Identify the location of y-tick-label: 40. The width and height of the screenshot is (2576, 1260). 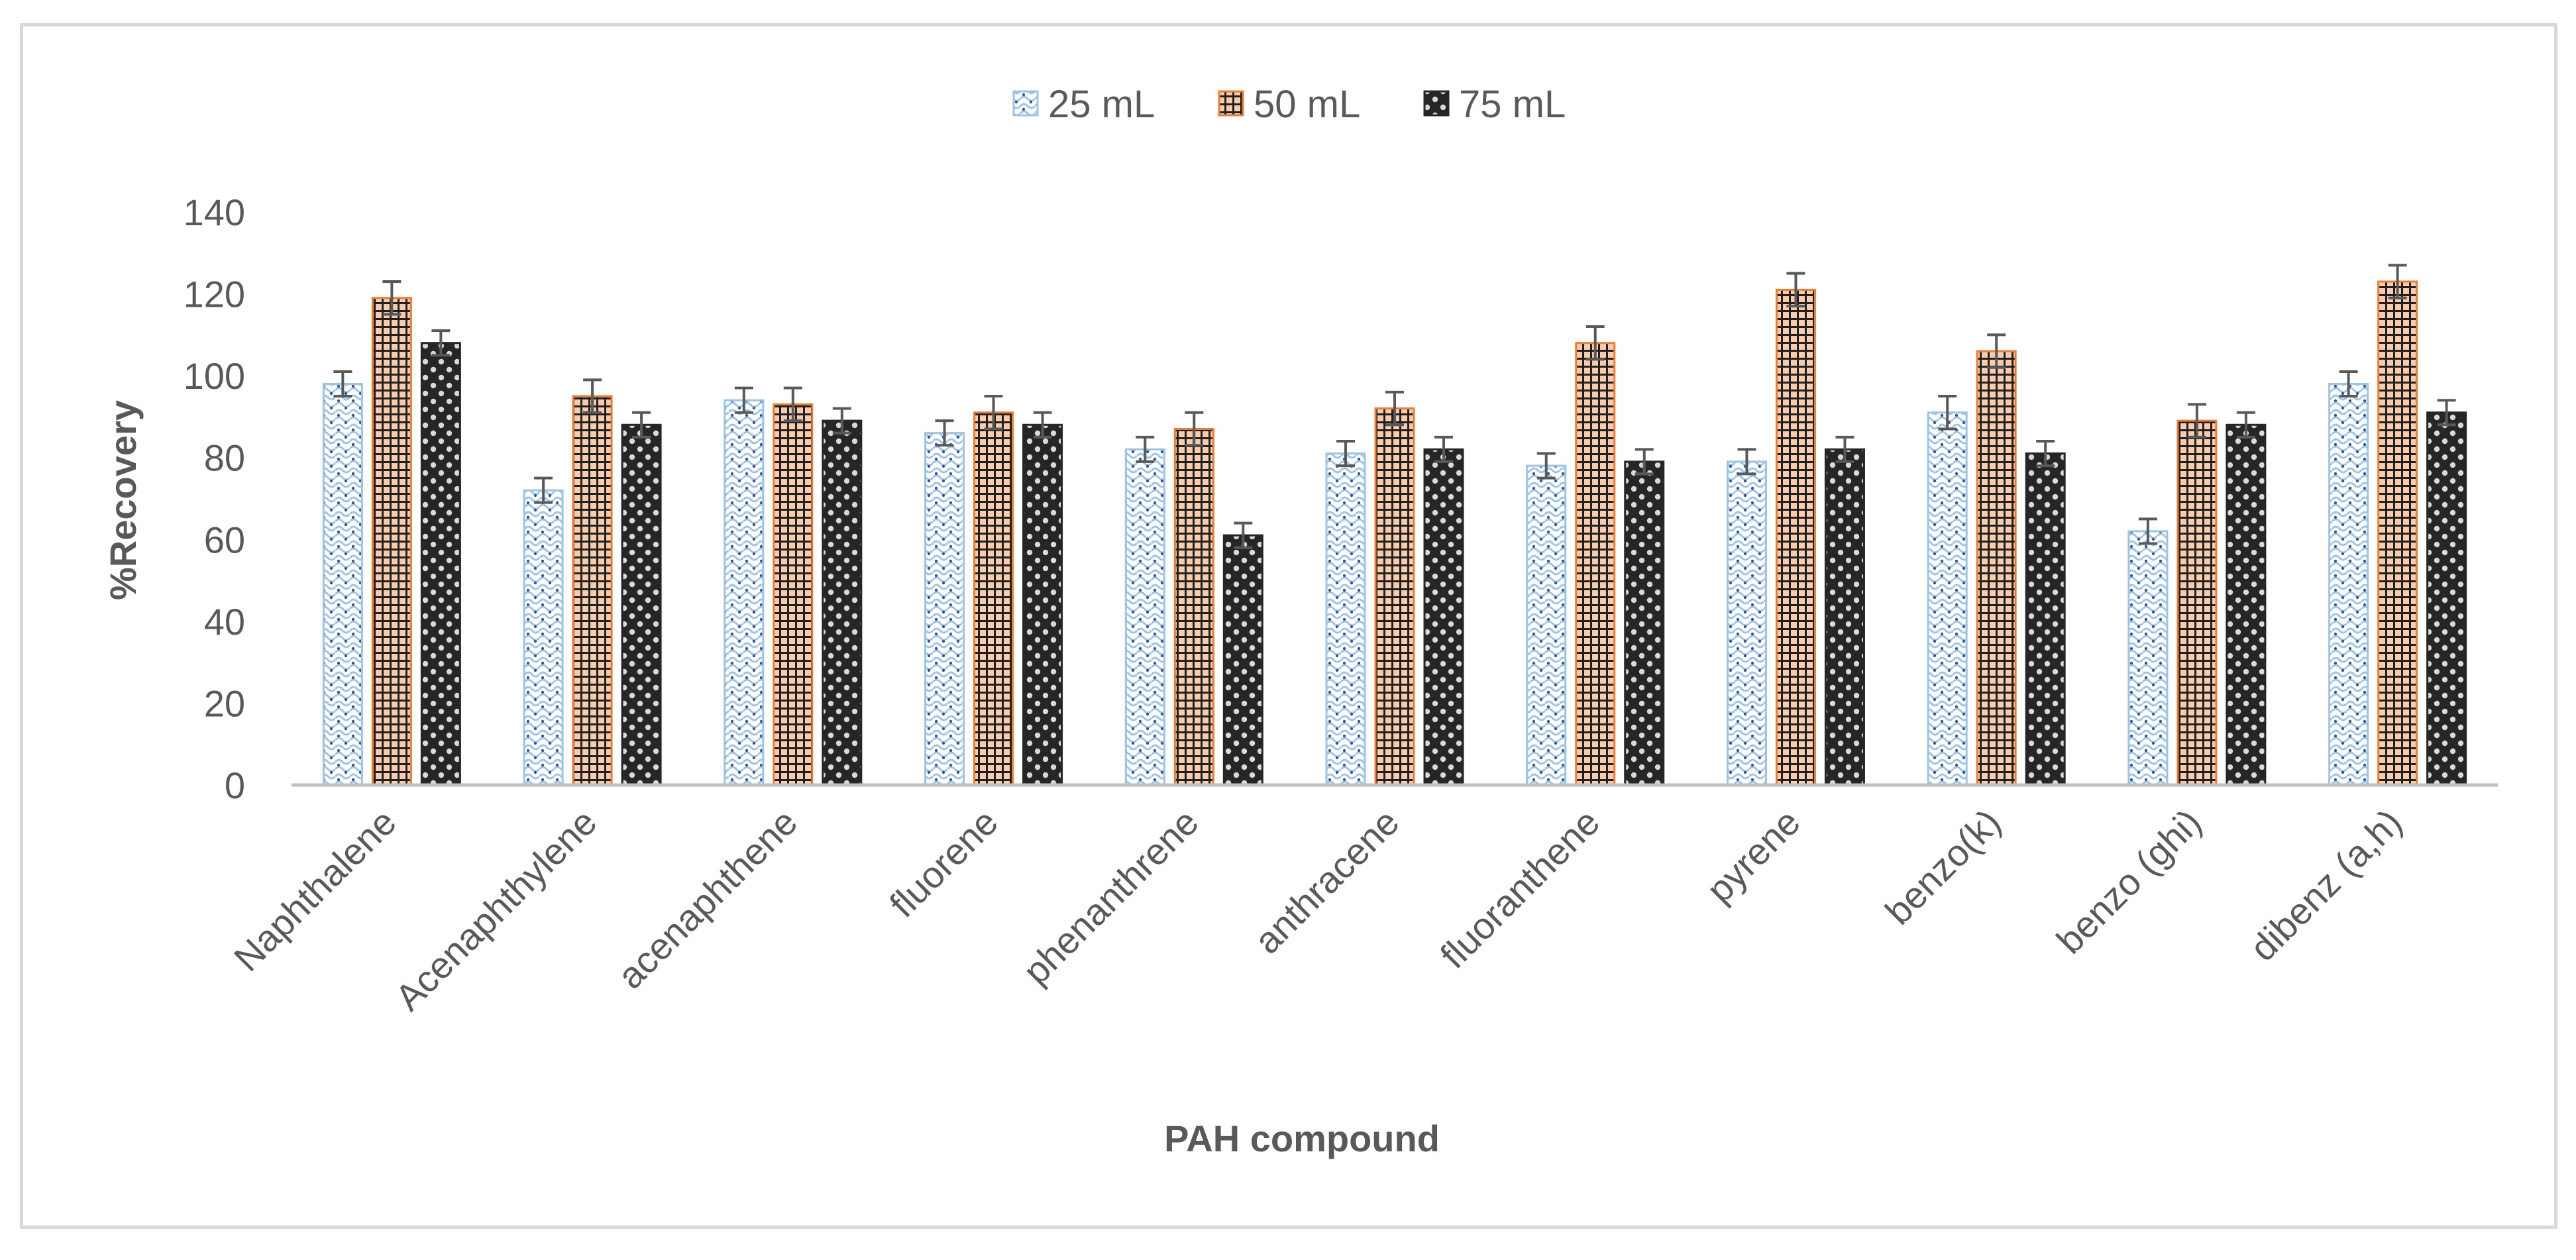
(224, 622).